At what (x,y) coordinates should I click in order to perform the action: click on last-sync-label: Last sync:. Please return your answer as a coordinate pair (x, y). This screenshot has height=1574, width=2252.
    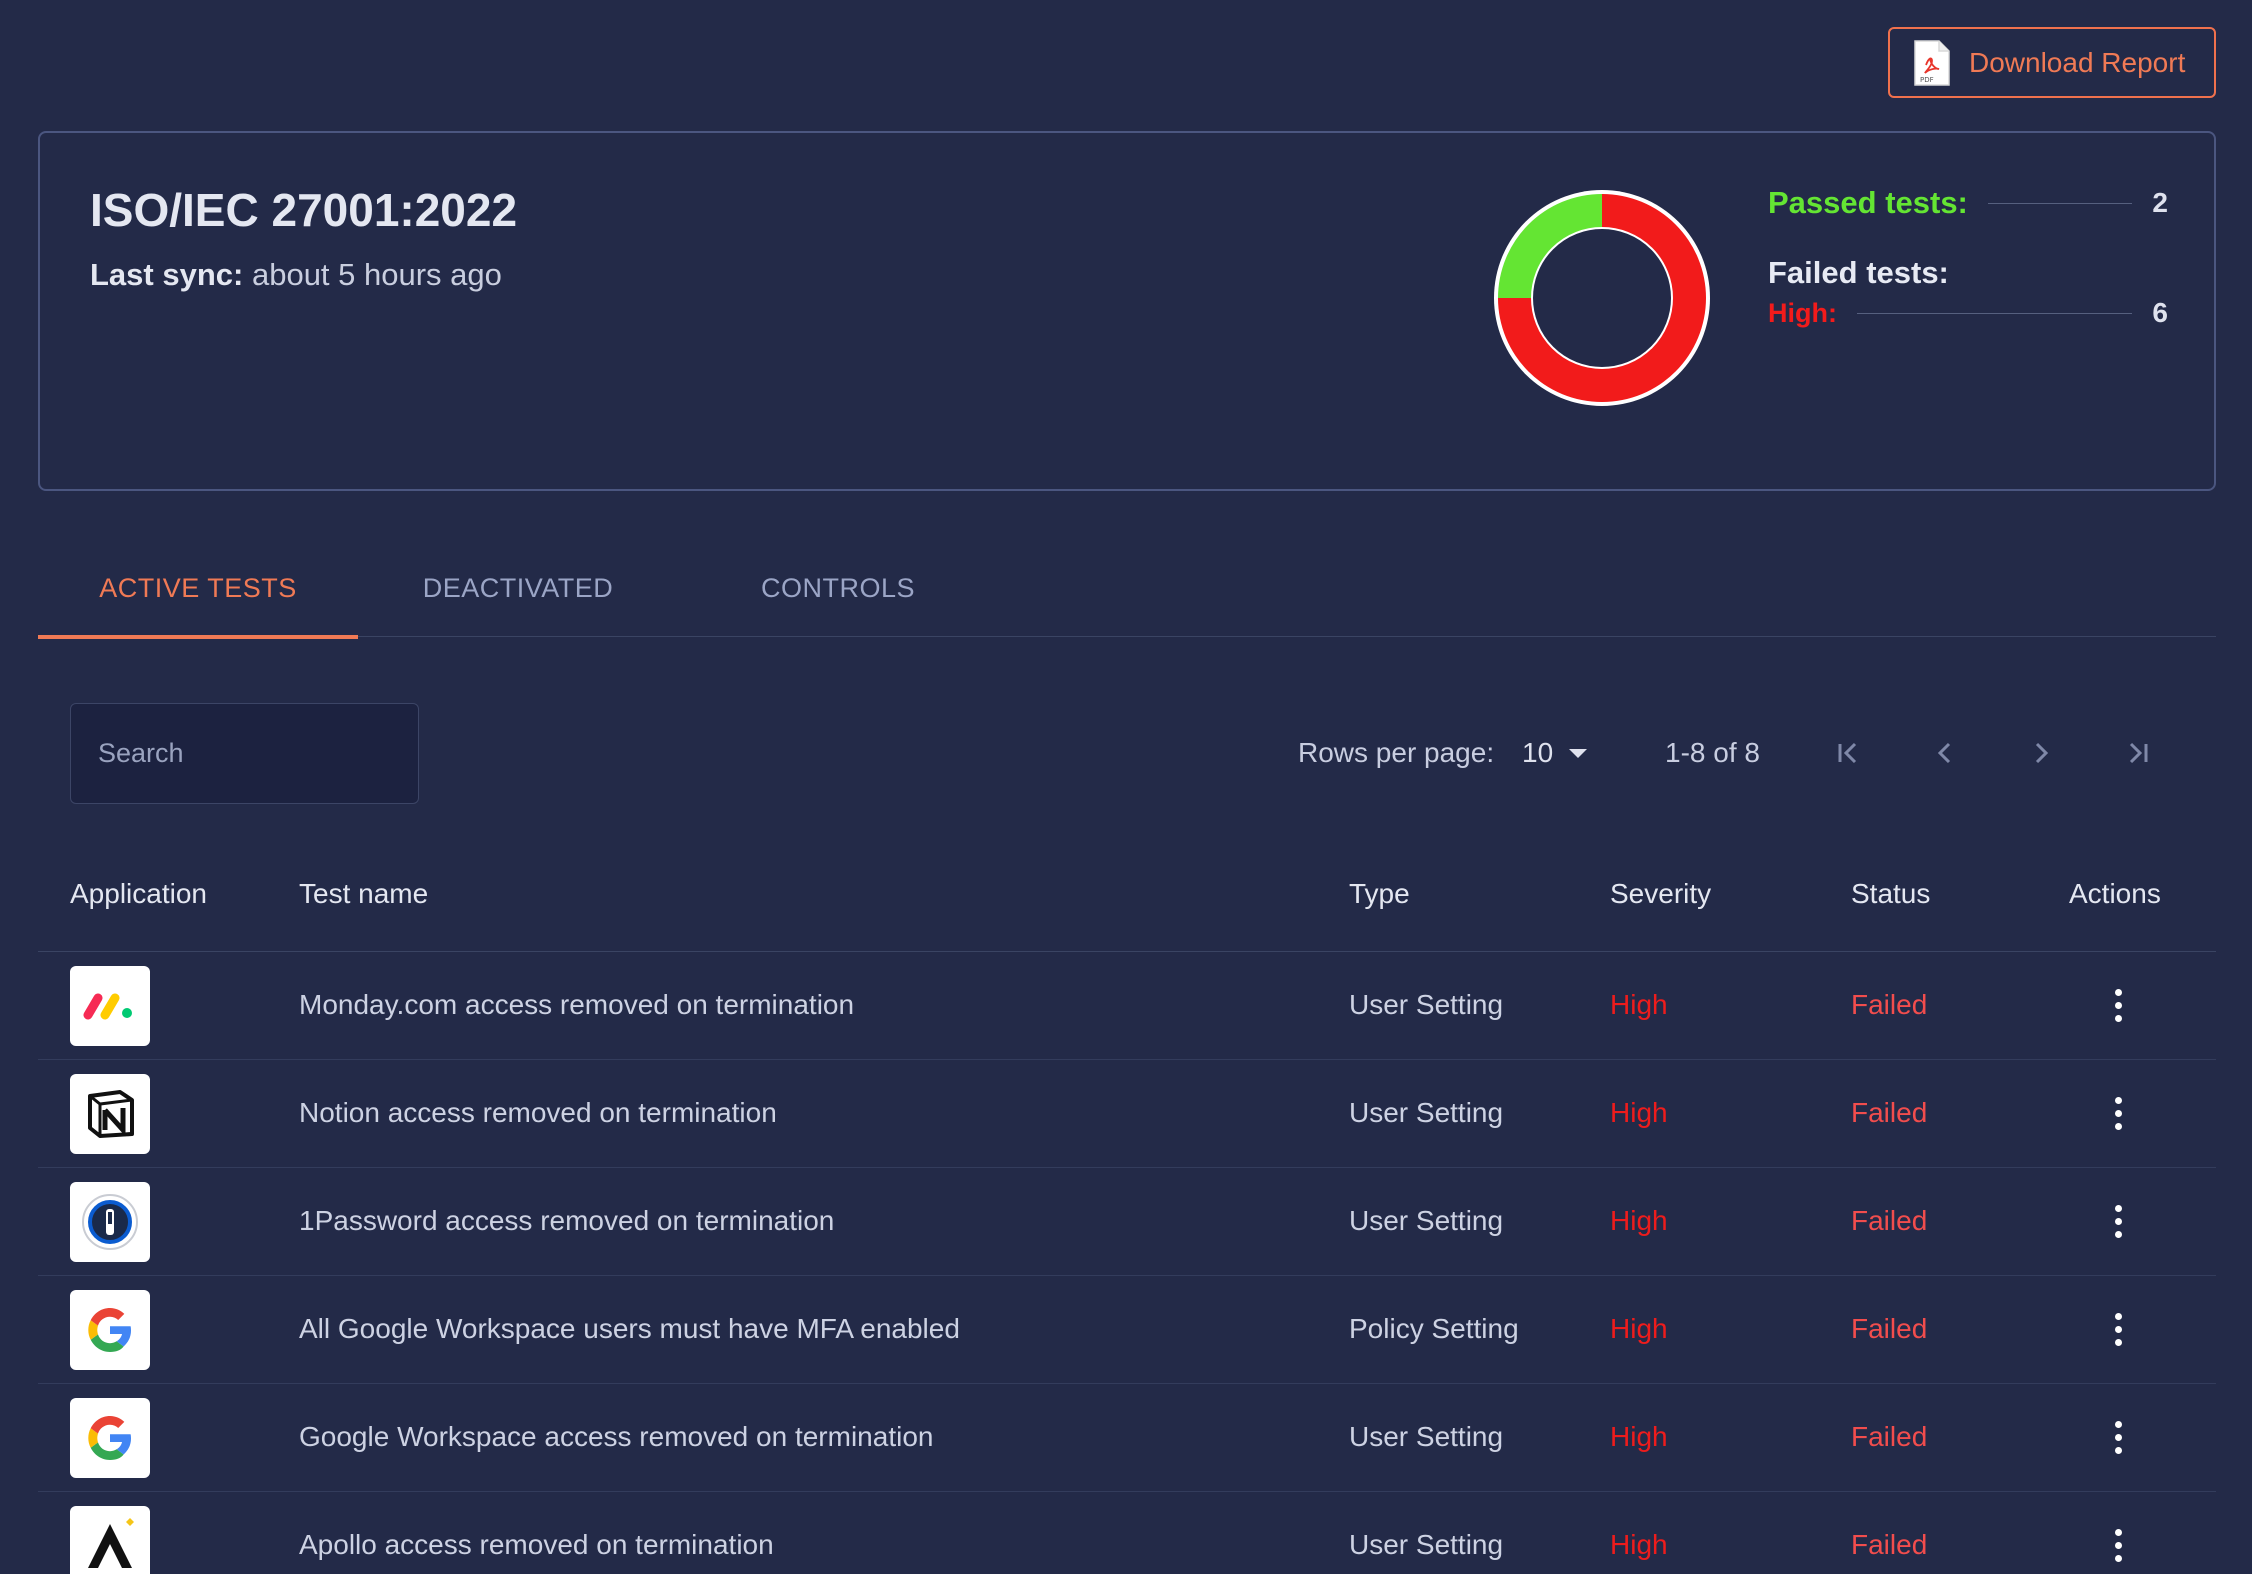
    Looking at the image, I should click on (167, 274).